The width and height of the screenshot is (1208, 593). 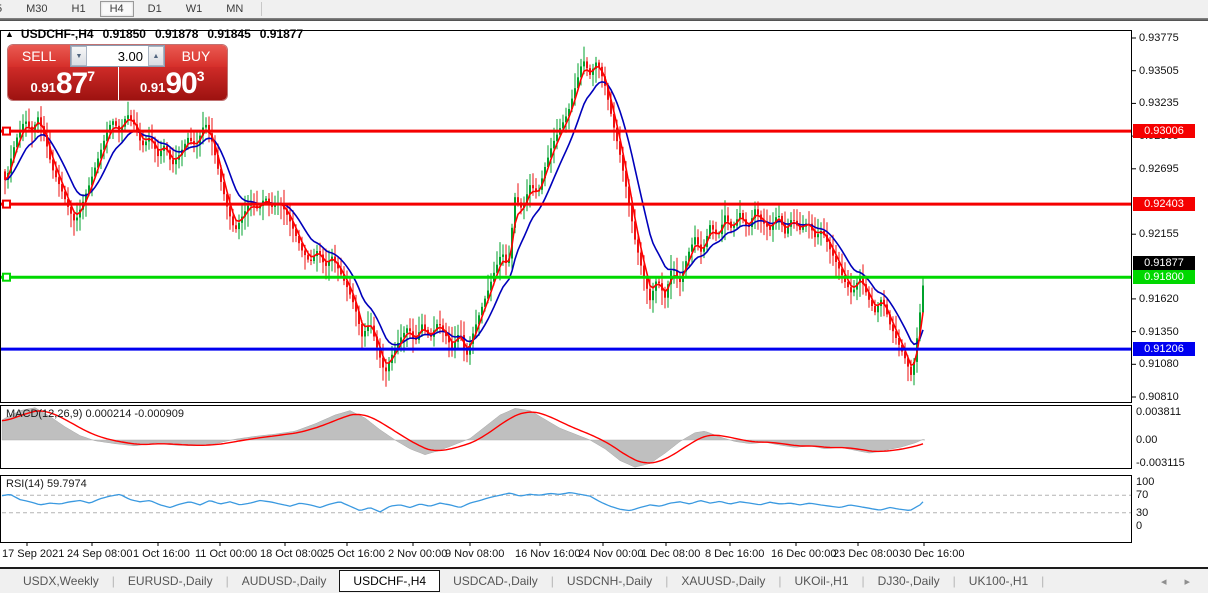 I want to click on date-label: 9 Nov 08:00, so click(x=475, y=554).